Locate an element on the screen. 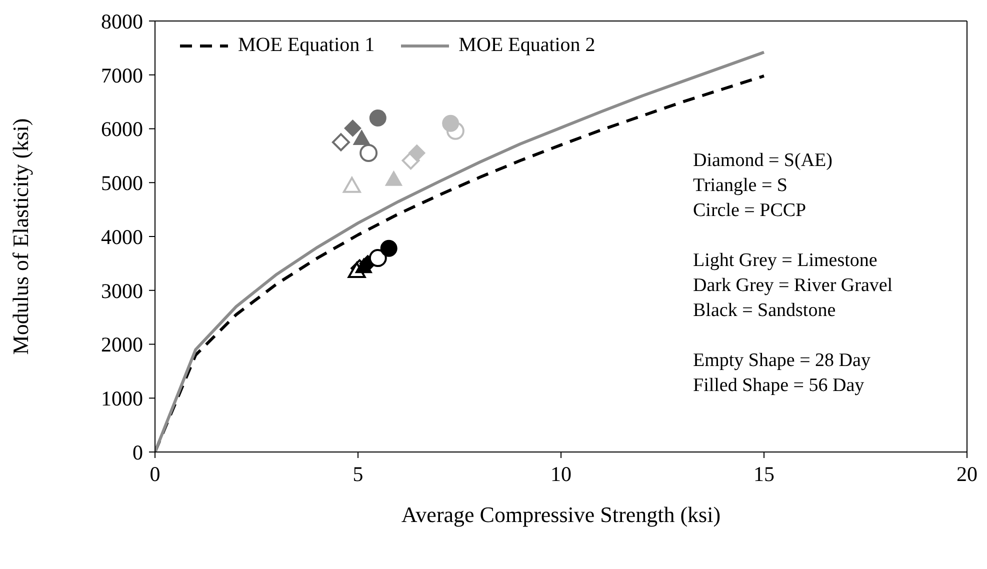 This screenshot has width=987, height=569. y-tick-label: 5000 is located at coordinates (122, 183).